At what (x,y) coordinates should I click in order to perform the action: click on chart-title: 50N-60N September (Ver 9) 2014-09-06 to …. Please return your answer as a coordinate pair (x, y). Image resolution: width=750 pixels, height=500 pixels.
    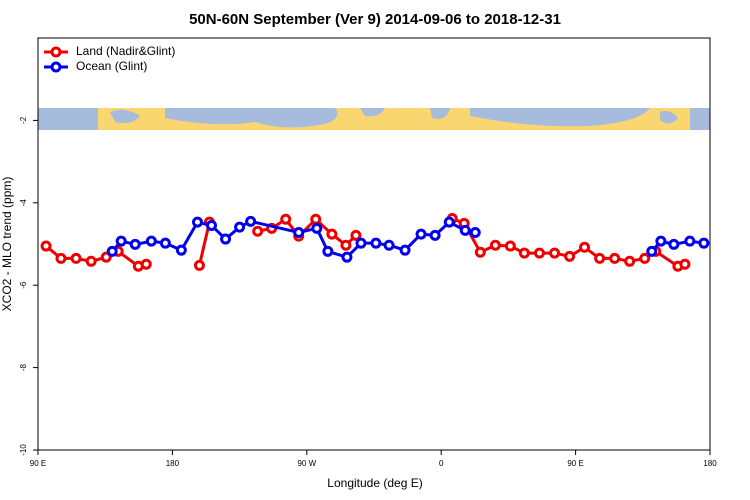
    Looking at the image, I should click on (375, 19).